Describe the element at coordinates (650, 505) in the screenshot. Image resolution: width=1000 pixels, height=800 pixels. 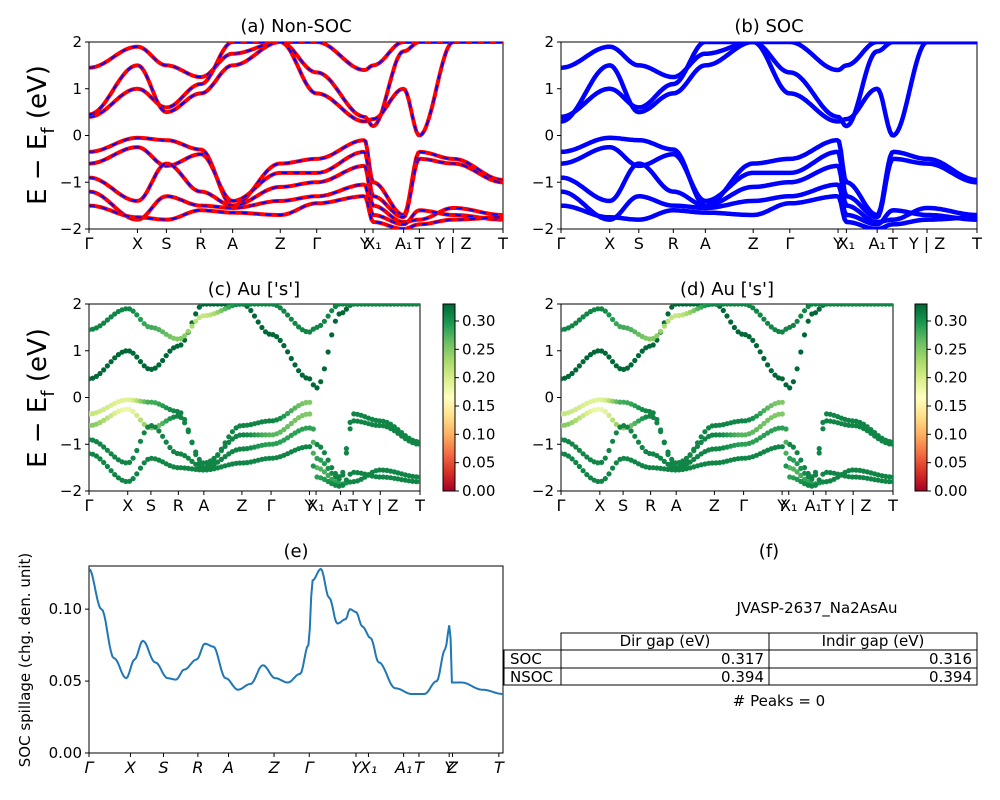
I see `x-tick-label: R` at that location.